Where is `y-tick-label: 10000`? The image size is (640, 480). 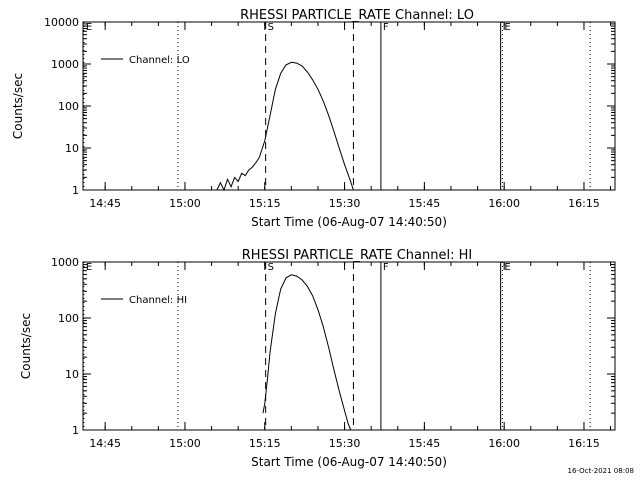
y-tick-label: 10000 is located at coordinates (61, 22).